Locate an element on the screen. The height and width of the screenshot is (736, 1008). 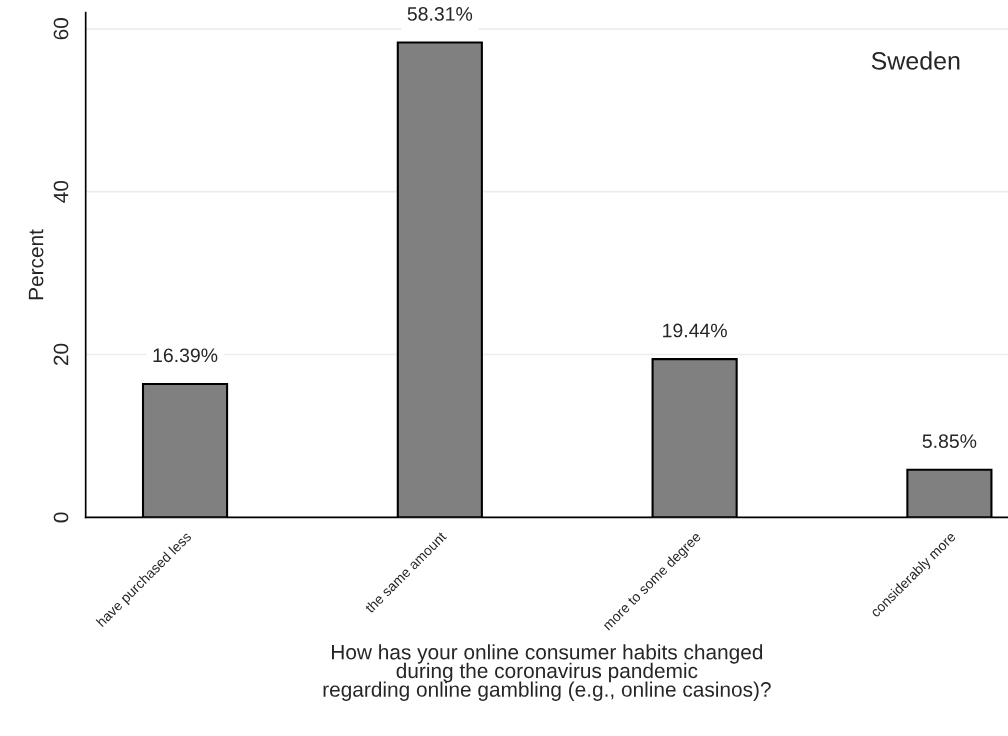
data-label: 19.44% is located at coordinates (695, 330).